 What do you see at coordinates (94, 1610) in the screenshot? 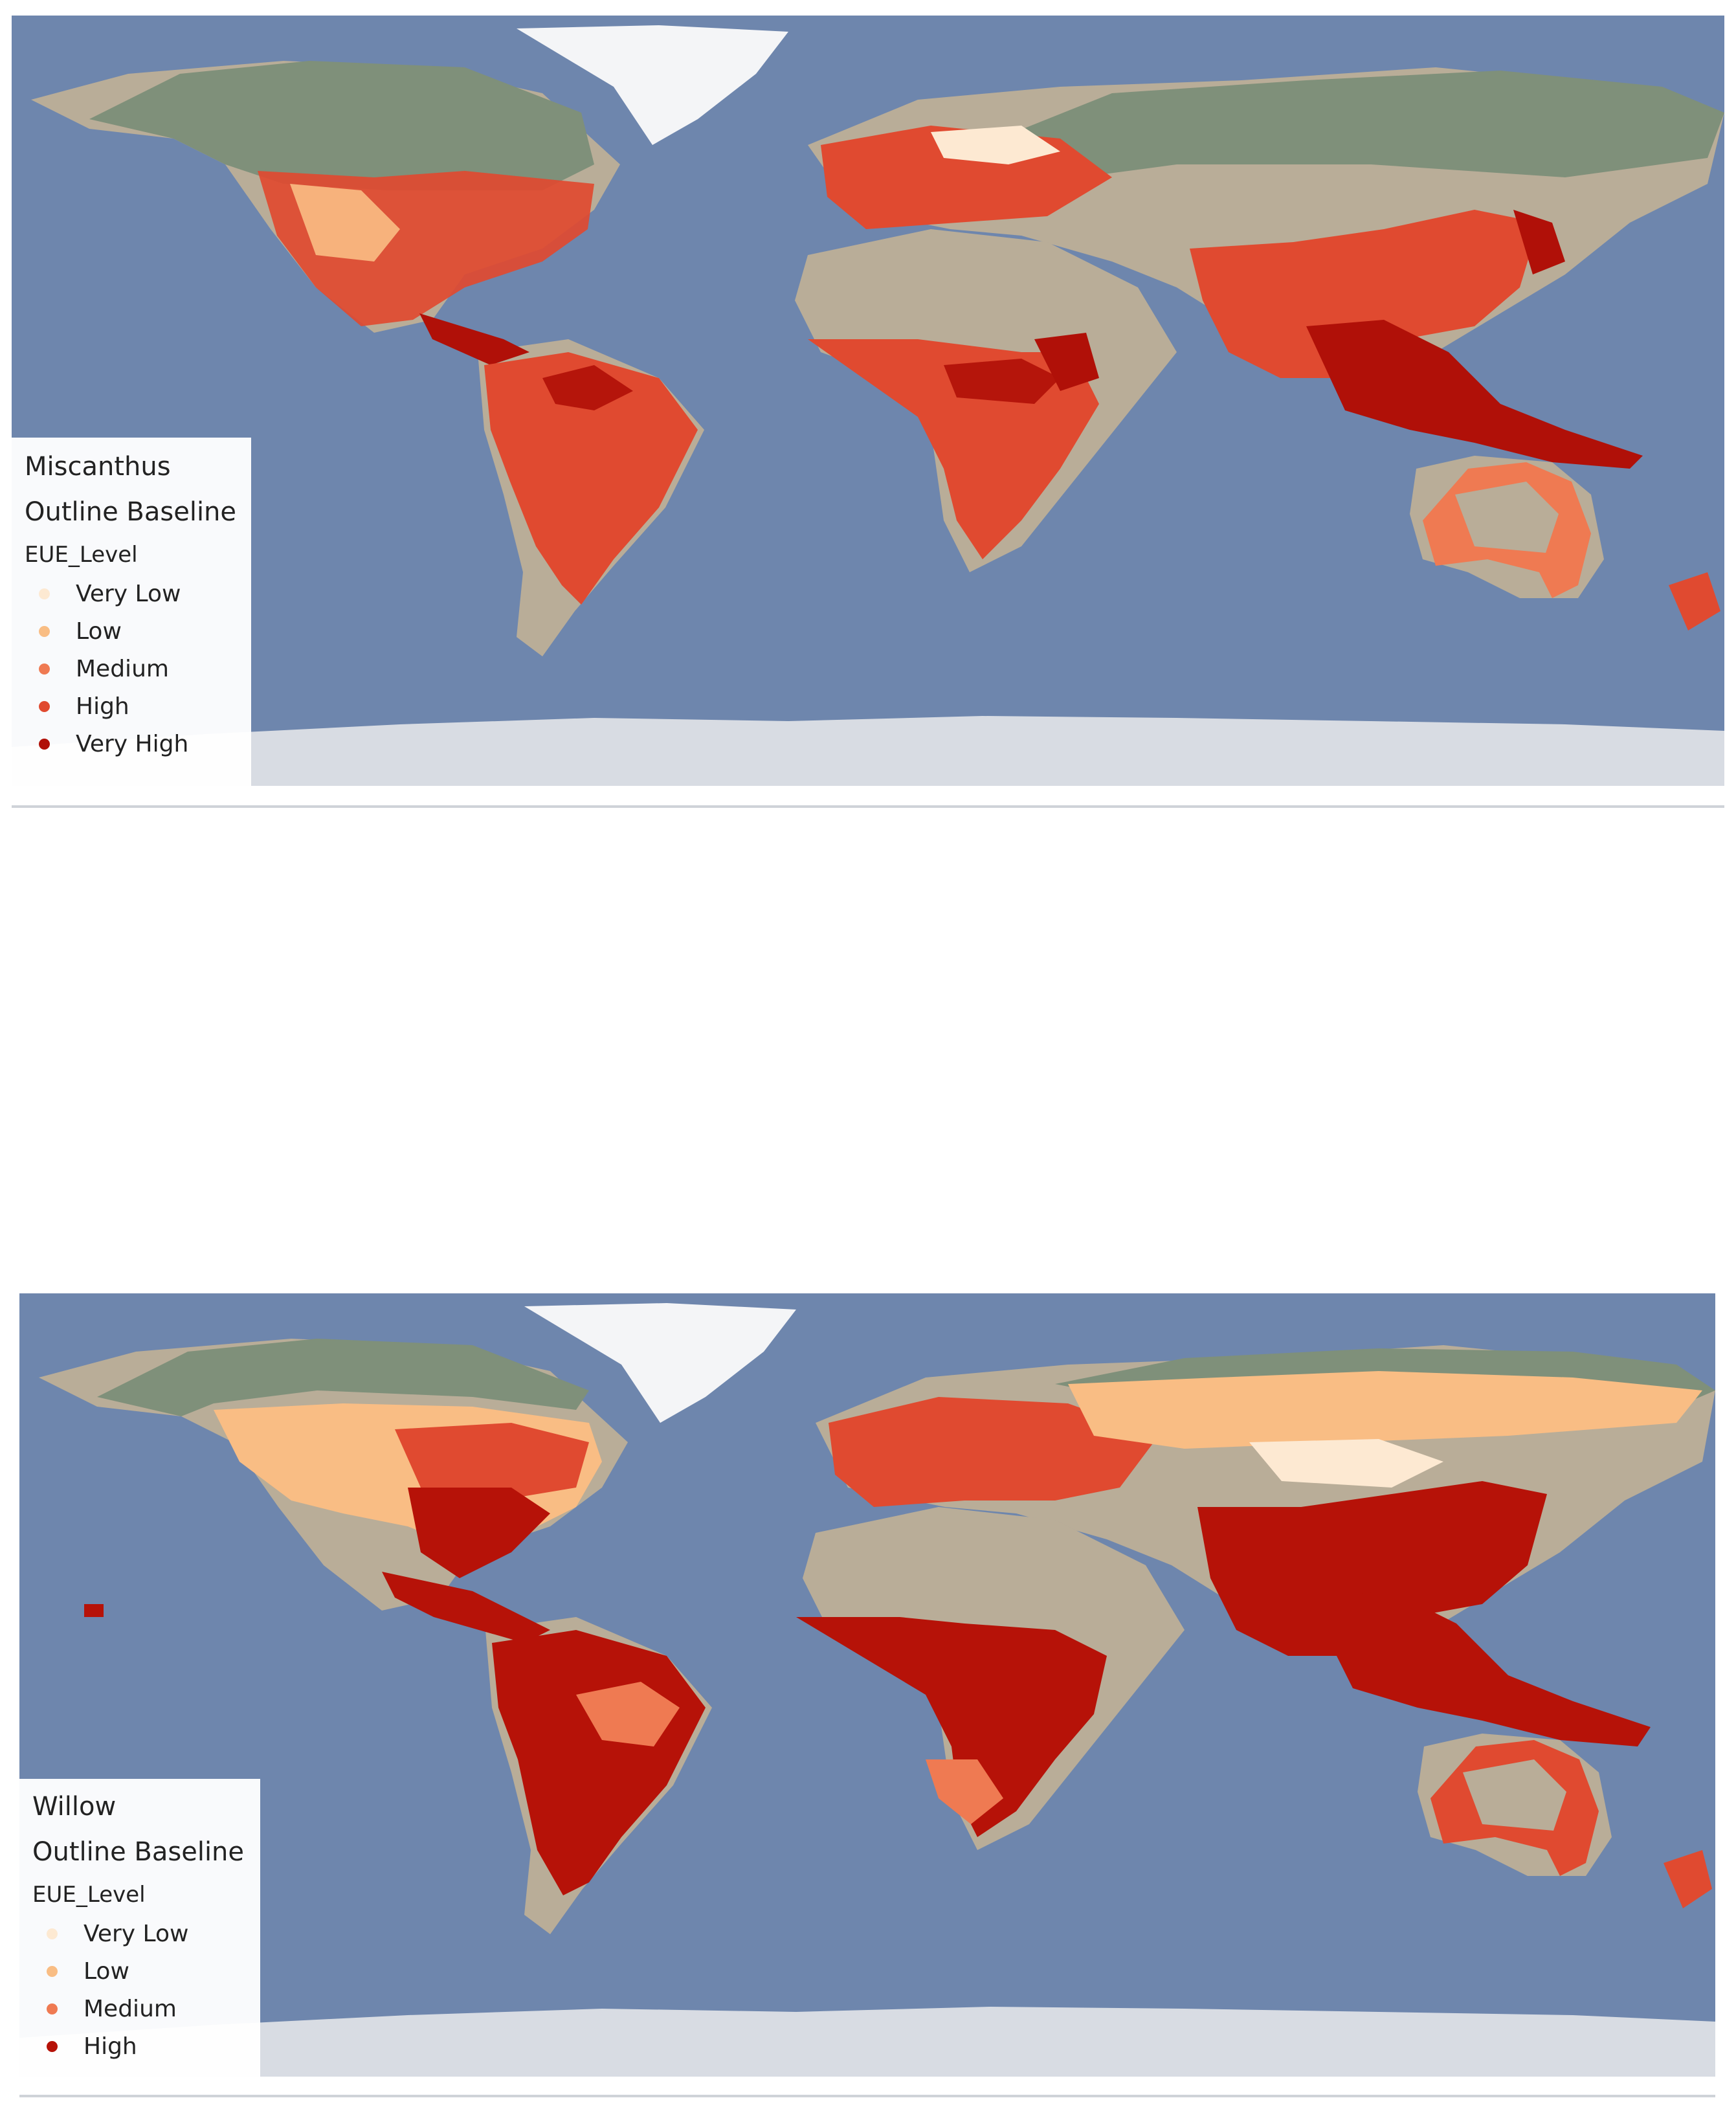
I see `eue-zone-hawaii` at bounding box center [94, 1610].